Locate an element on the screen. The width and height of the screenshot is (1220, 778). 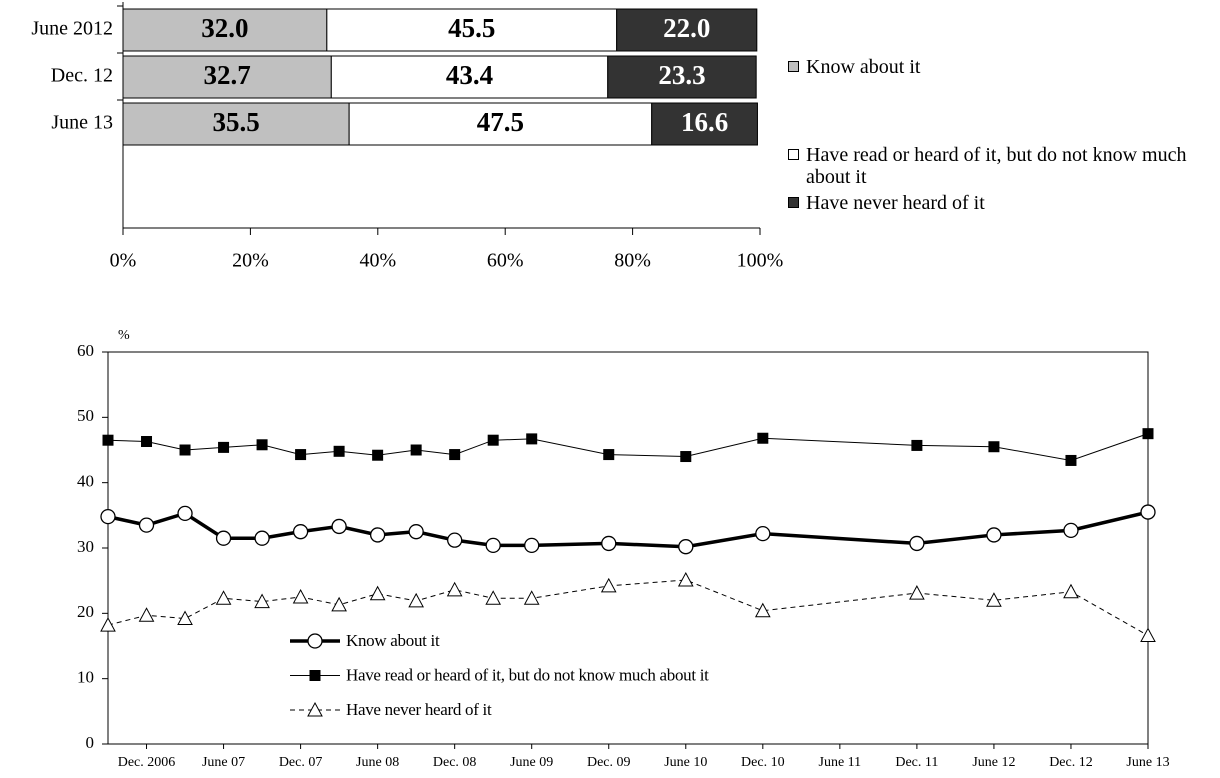
x-tick-label: June 08 is located at coordinates (377, 762).